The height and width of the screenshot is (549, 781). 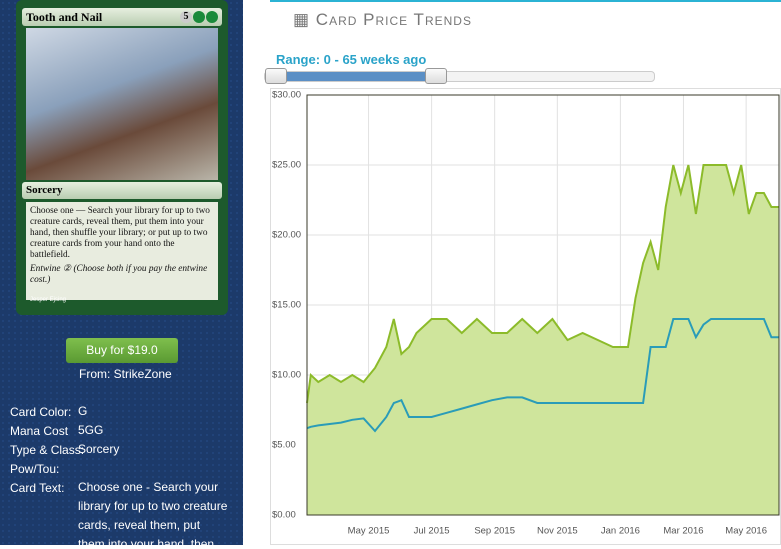 What do you see at coordinates (99, 449) in the screenshot?
I see `detail-value: Sorcery` at bounding box center [99, 449].